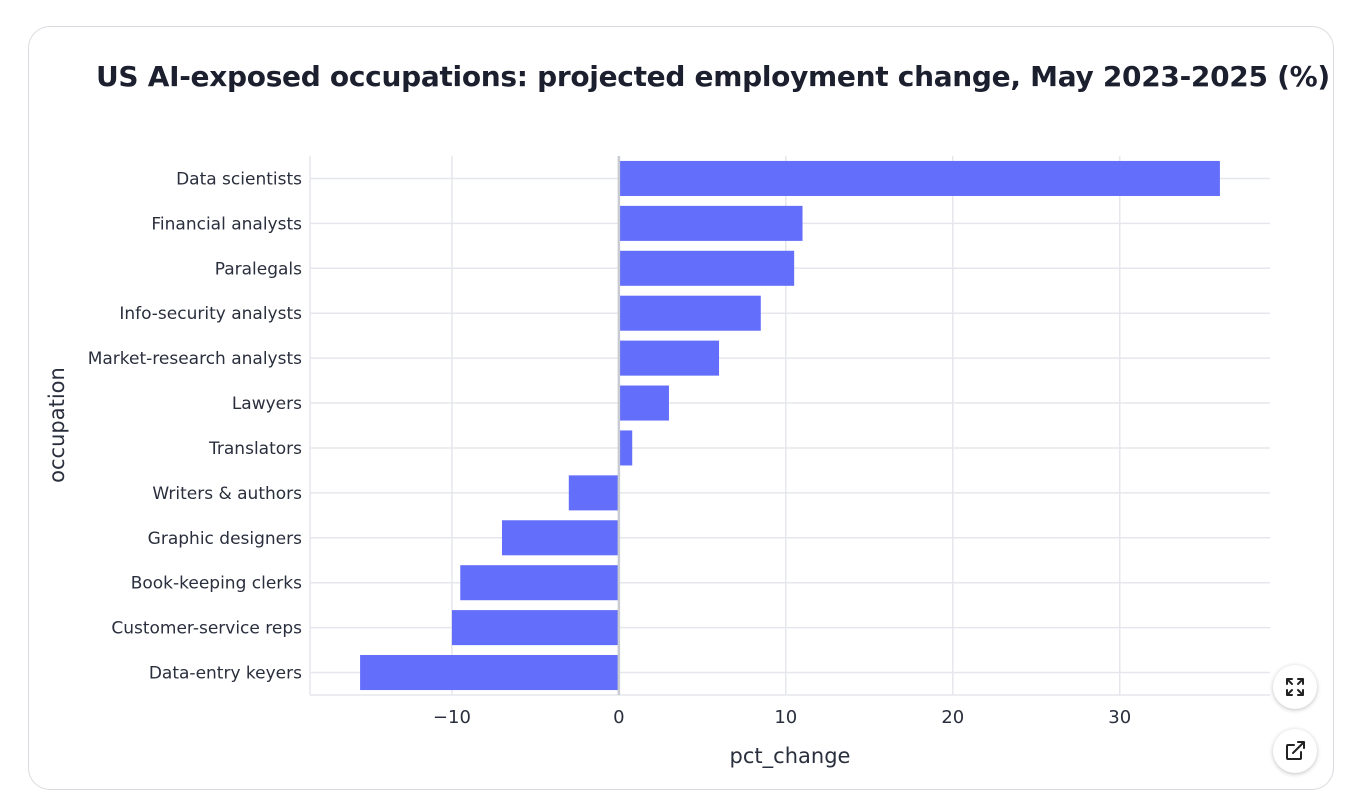 Image resolution: width=1358 pixels, height=812 pixels. What do you see at coordinates (790, 756) in the screenshot?
I see `x-axis-title: pct_change` at bounding box center [790, 756].